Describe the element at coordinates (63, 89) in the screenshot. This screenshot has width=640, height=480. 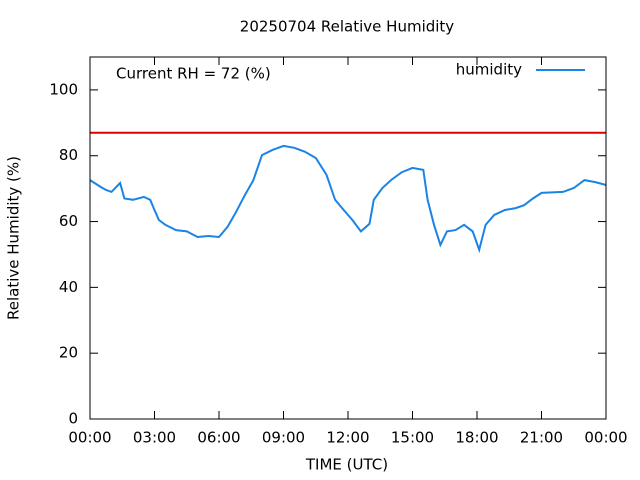
I see `y-tick-label: 100` at that location.